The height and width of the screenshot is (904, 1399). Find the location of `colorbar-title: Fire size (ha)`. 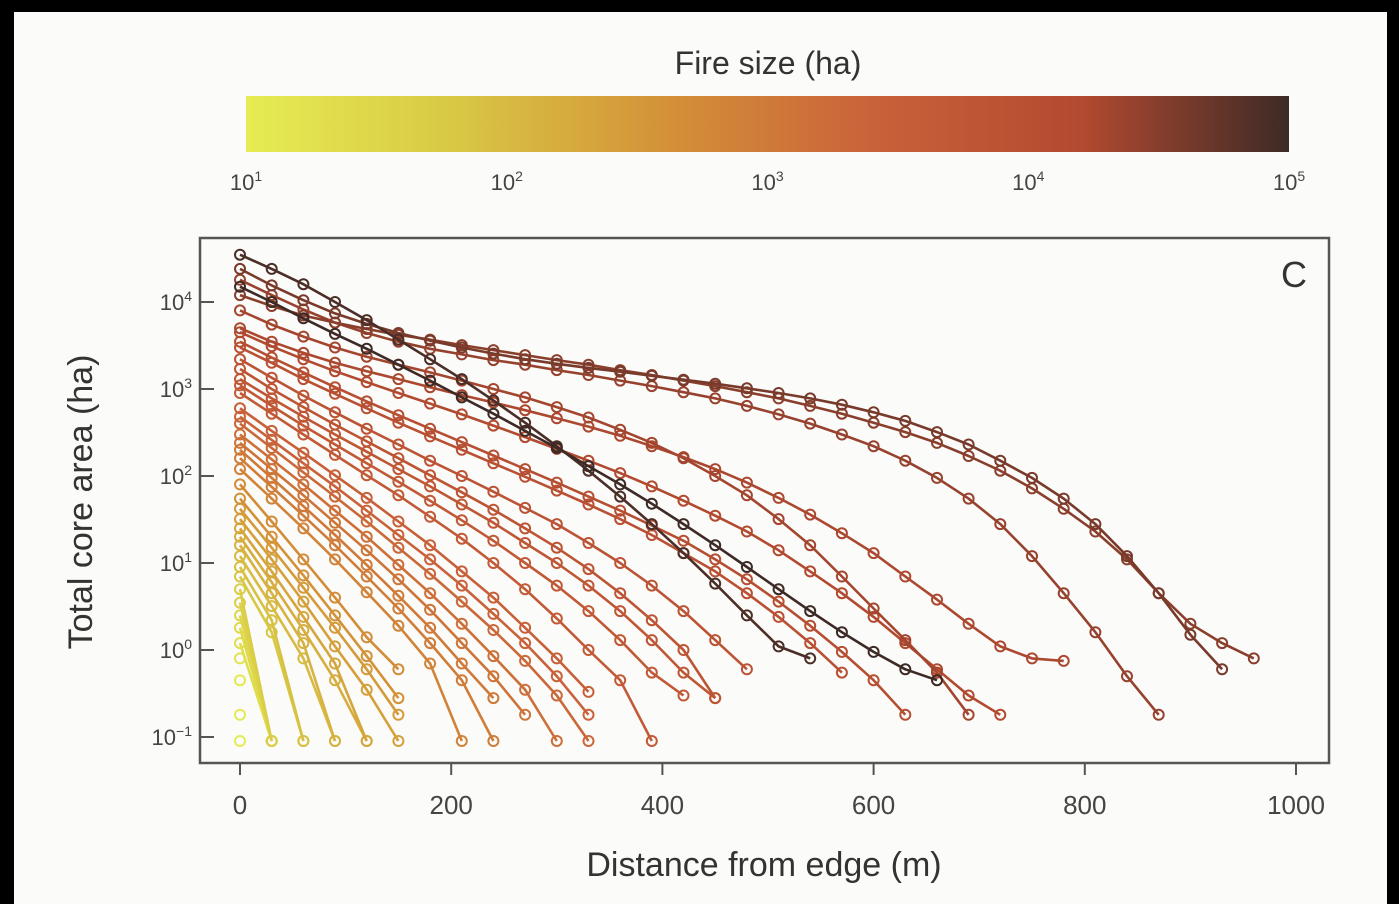

colorbar-title: Fire size (ha) is located at coordinates (768, 63).